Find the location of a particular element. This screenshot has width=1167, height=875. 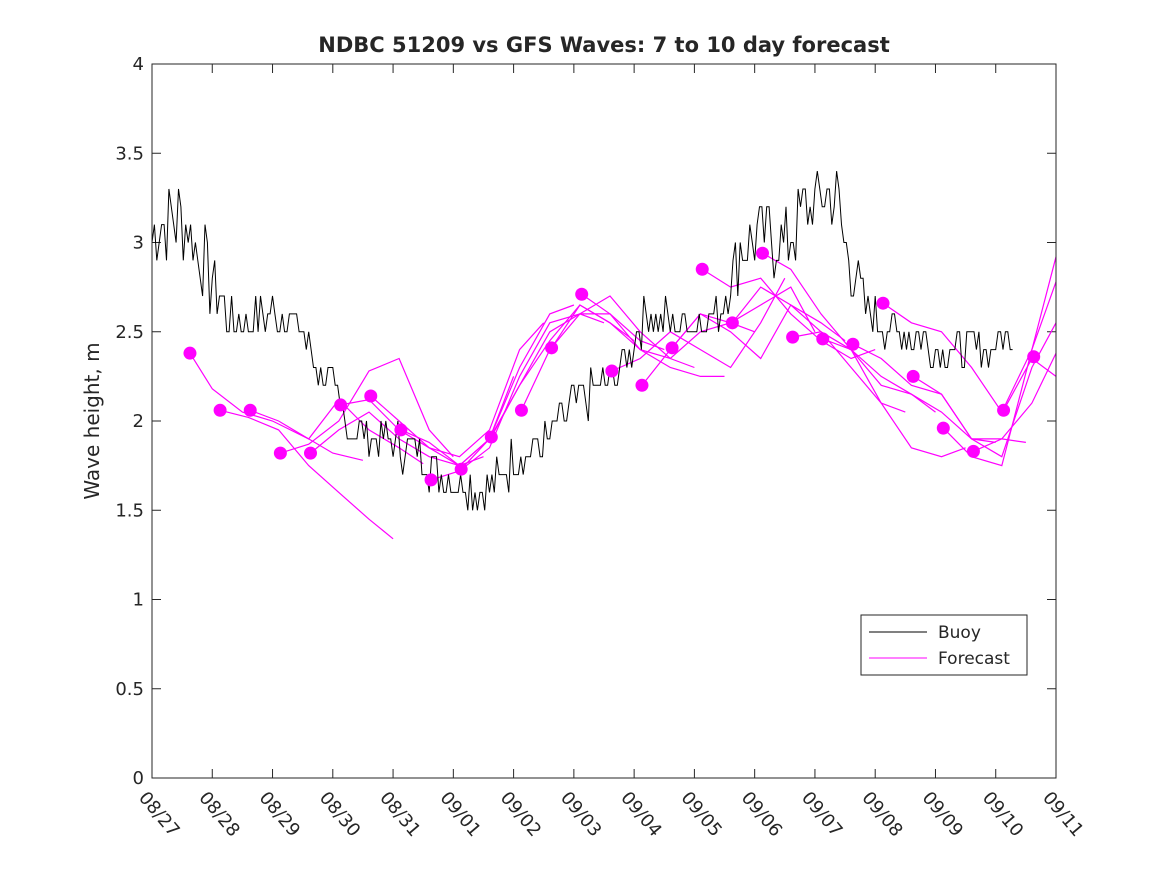

y-tick-label: 4 is located at coordinates (138, 64).